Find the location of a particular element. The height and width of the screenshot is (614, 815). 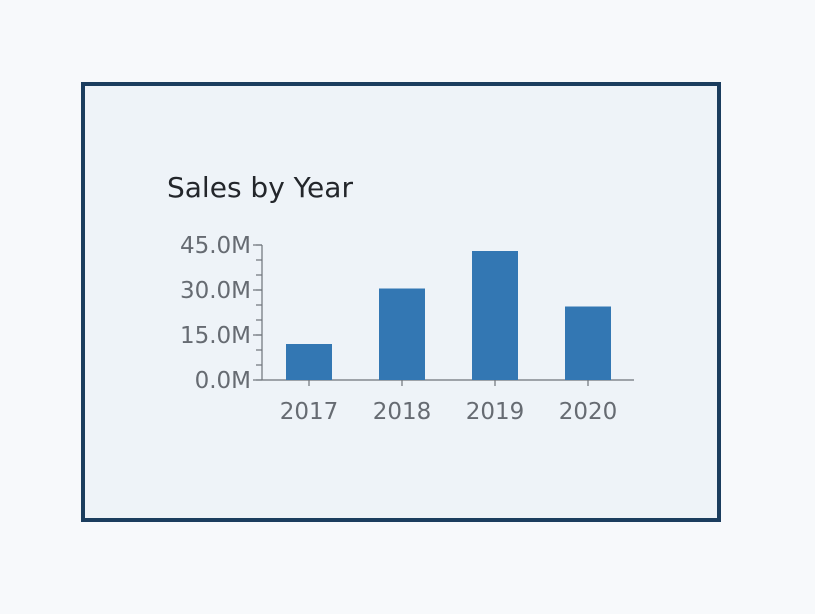

x-axis: 2017 2018 2019 2020 is located at coordinates (448, 402).